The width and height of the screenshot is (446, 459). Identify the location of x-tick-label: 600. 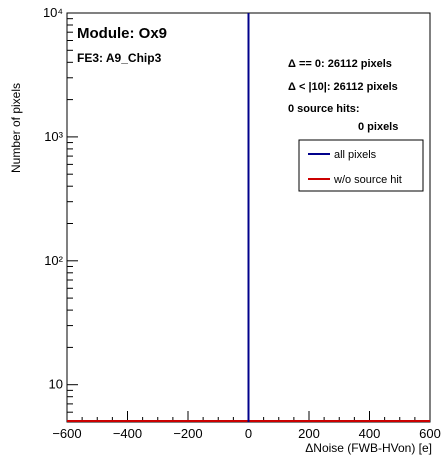
(430, 433).